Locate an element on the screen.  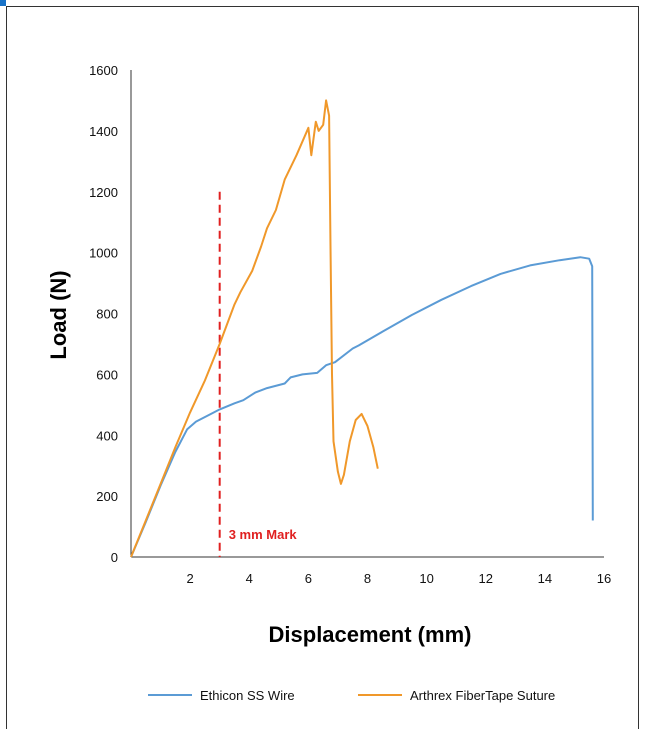
x-tick-label: 16 is located at coordinates (604, 578).